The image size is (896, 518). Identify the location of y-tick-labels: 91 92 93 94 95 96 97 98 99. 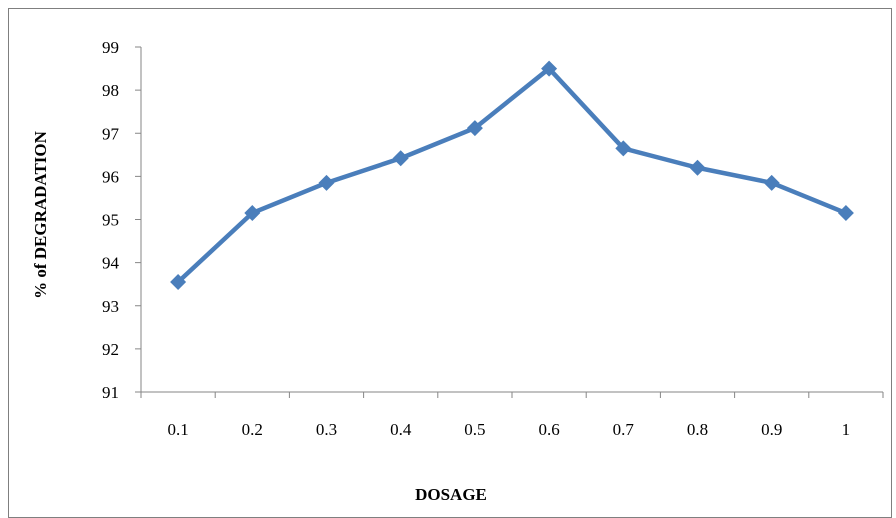
(111, 220).